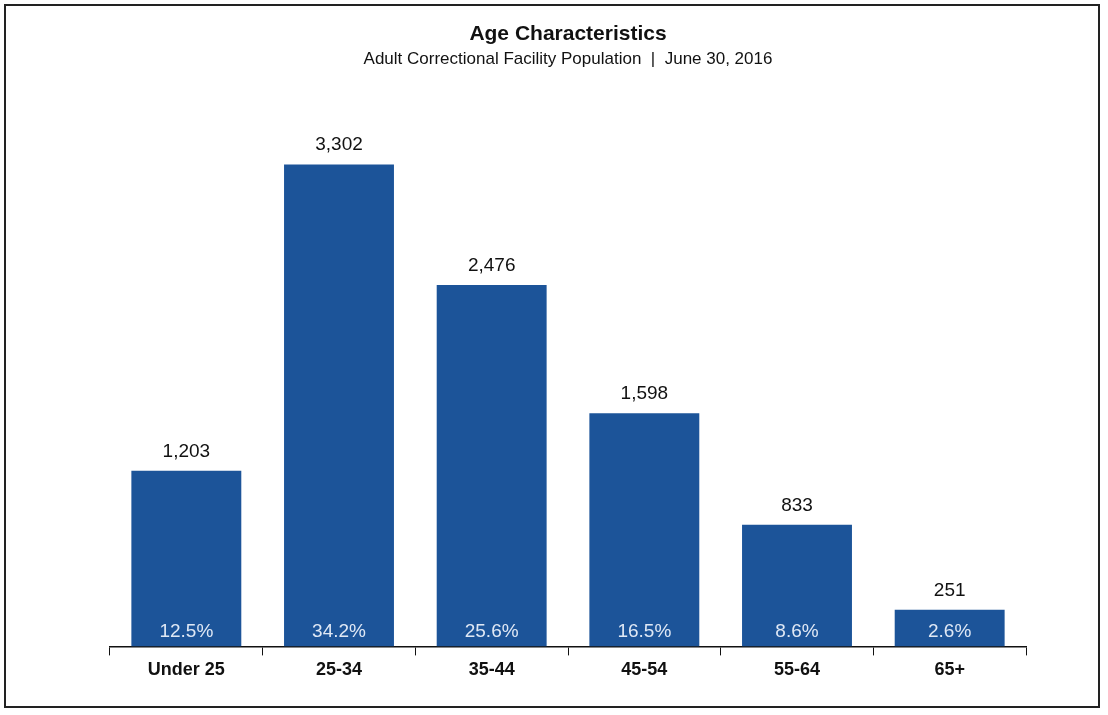 This screenshot has height=715, width=1108. I want to click on data-label: 1,598, so click(644, 392).